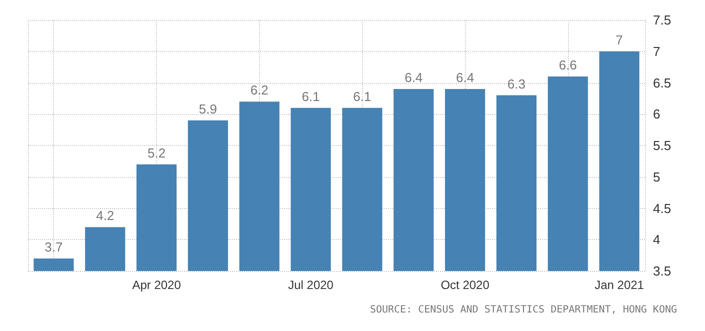  What do you see at coordinates (523, 310) in the screenshot?
I see `source-note: SOURCE: CENSUS AND STATISTICS DEPARTMENT, HONG KONG` at bounding box center [523, 310].